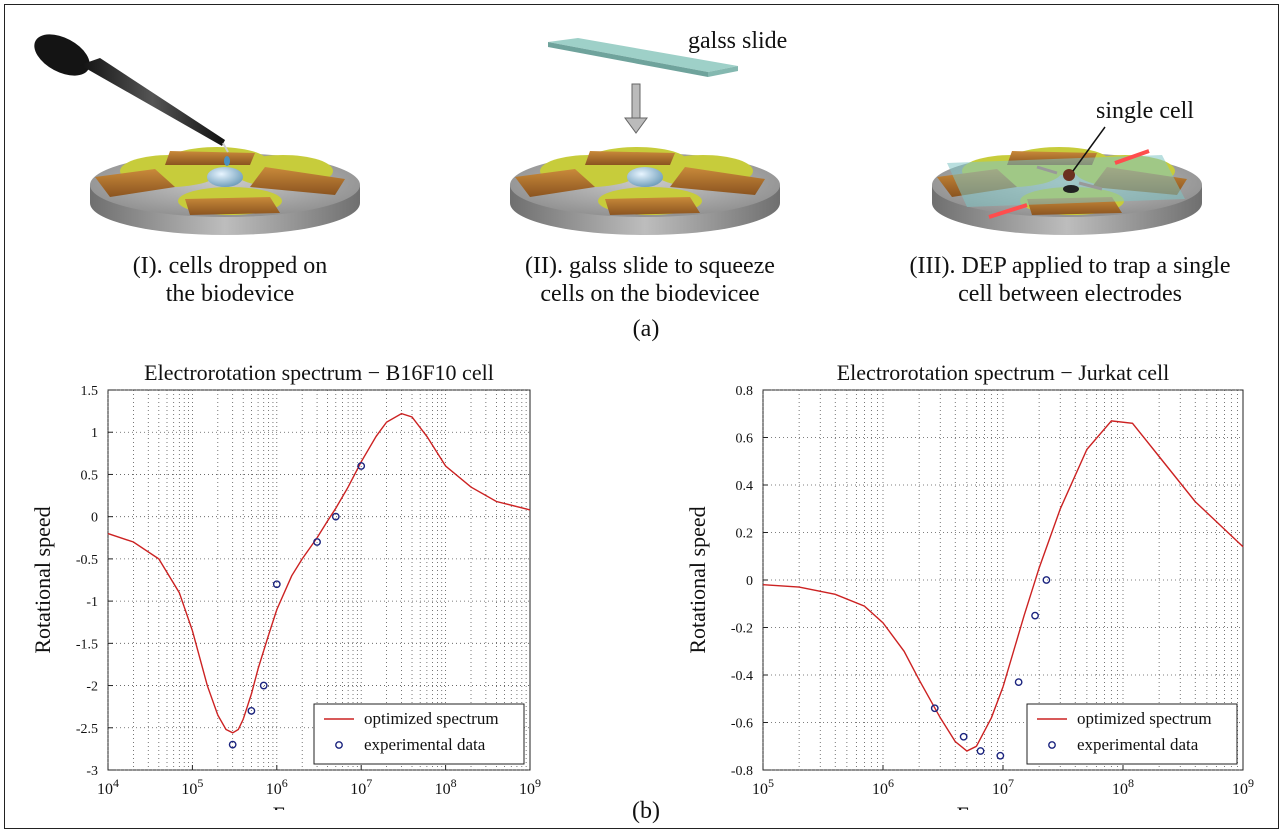 Image resolution: width=1287 pixels, height=835 pixels. I want to click on y-tick-label: -1.5, so click(87, 644).